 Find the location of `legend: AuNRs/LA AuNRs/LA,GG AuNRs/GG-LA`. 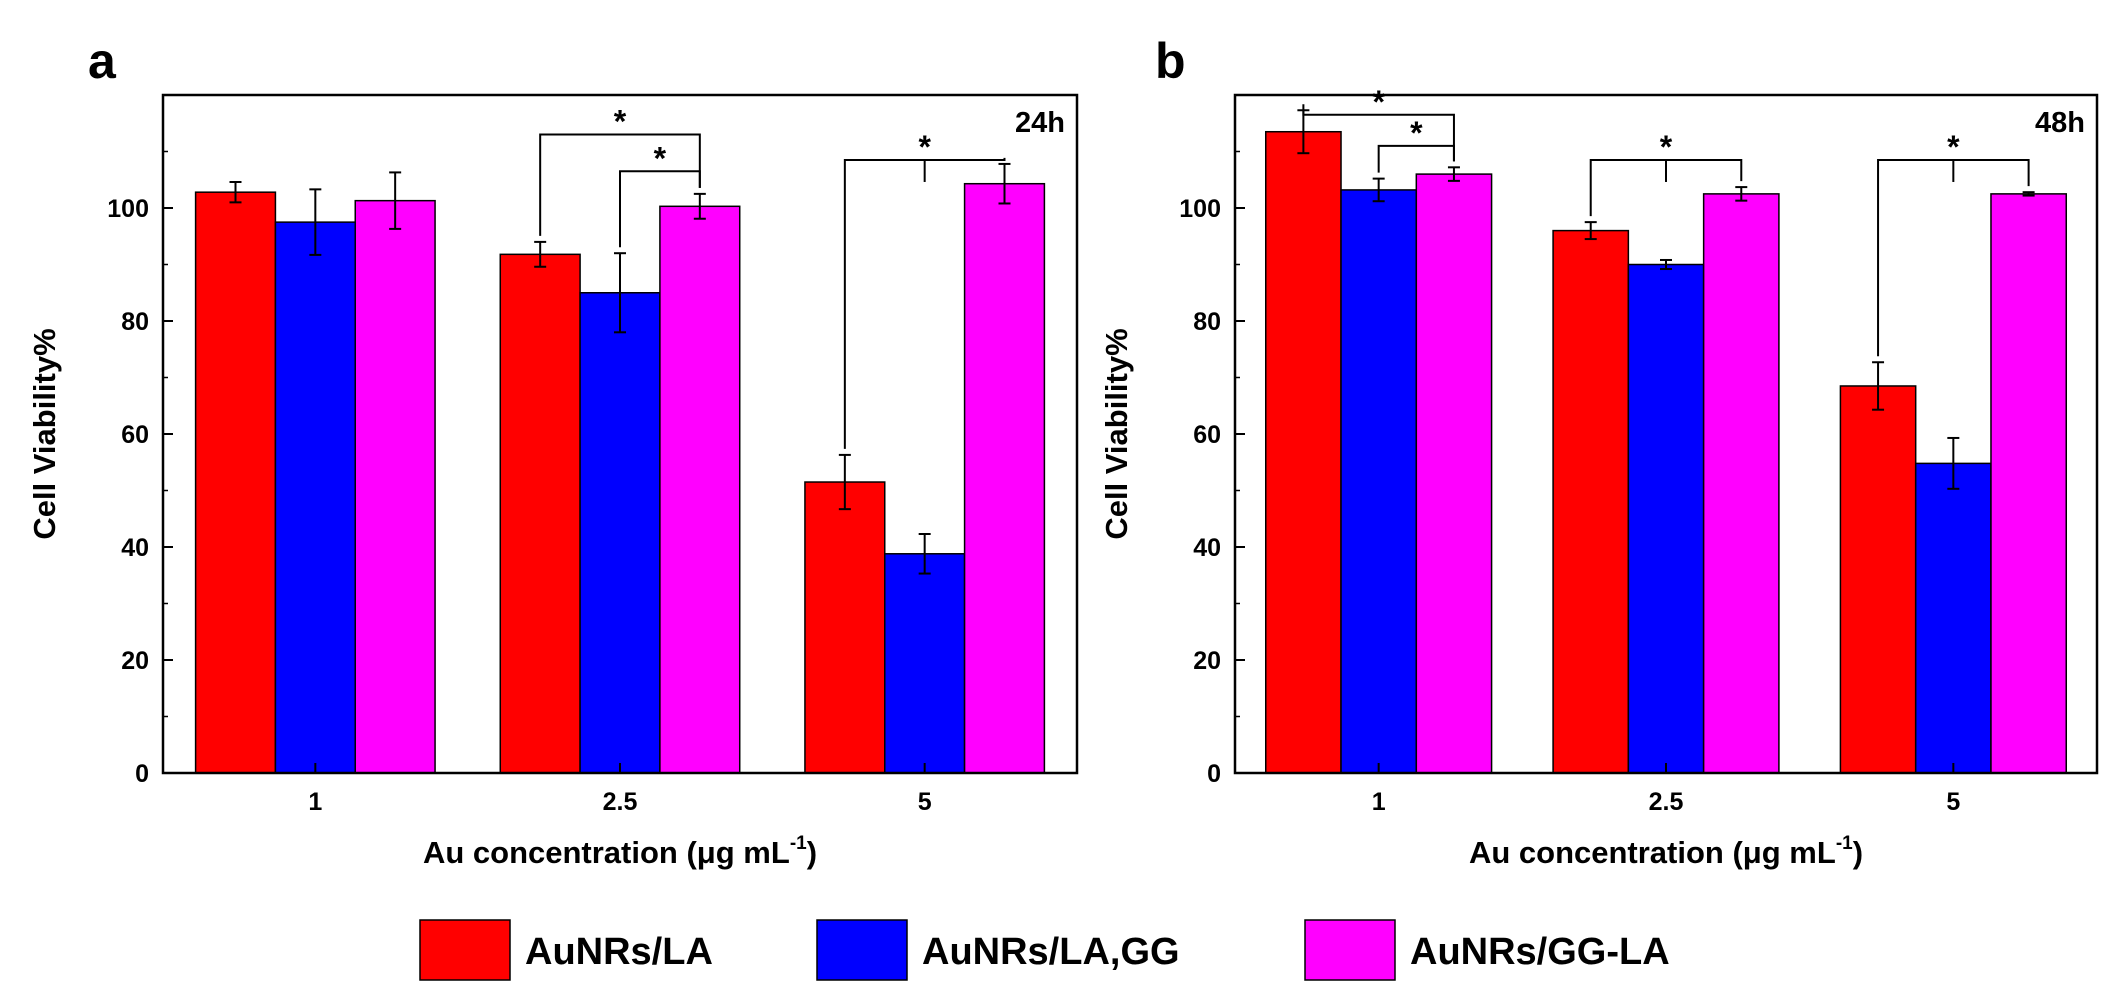

legend: AuNRs/LA AuNRs/LA,GG AuNRs/GG-LA is located at coordinates (1044, 950).